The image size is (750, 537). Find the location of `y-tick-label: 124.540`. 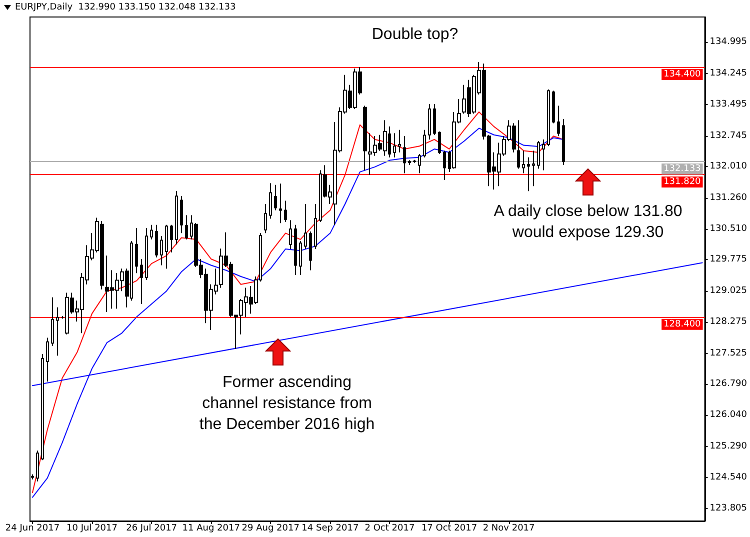

y-tick-label: 124.540 is located at coordinates (729, 477).